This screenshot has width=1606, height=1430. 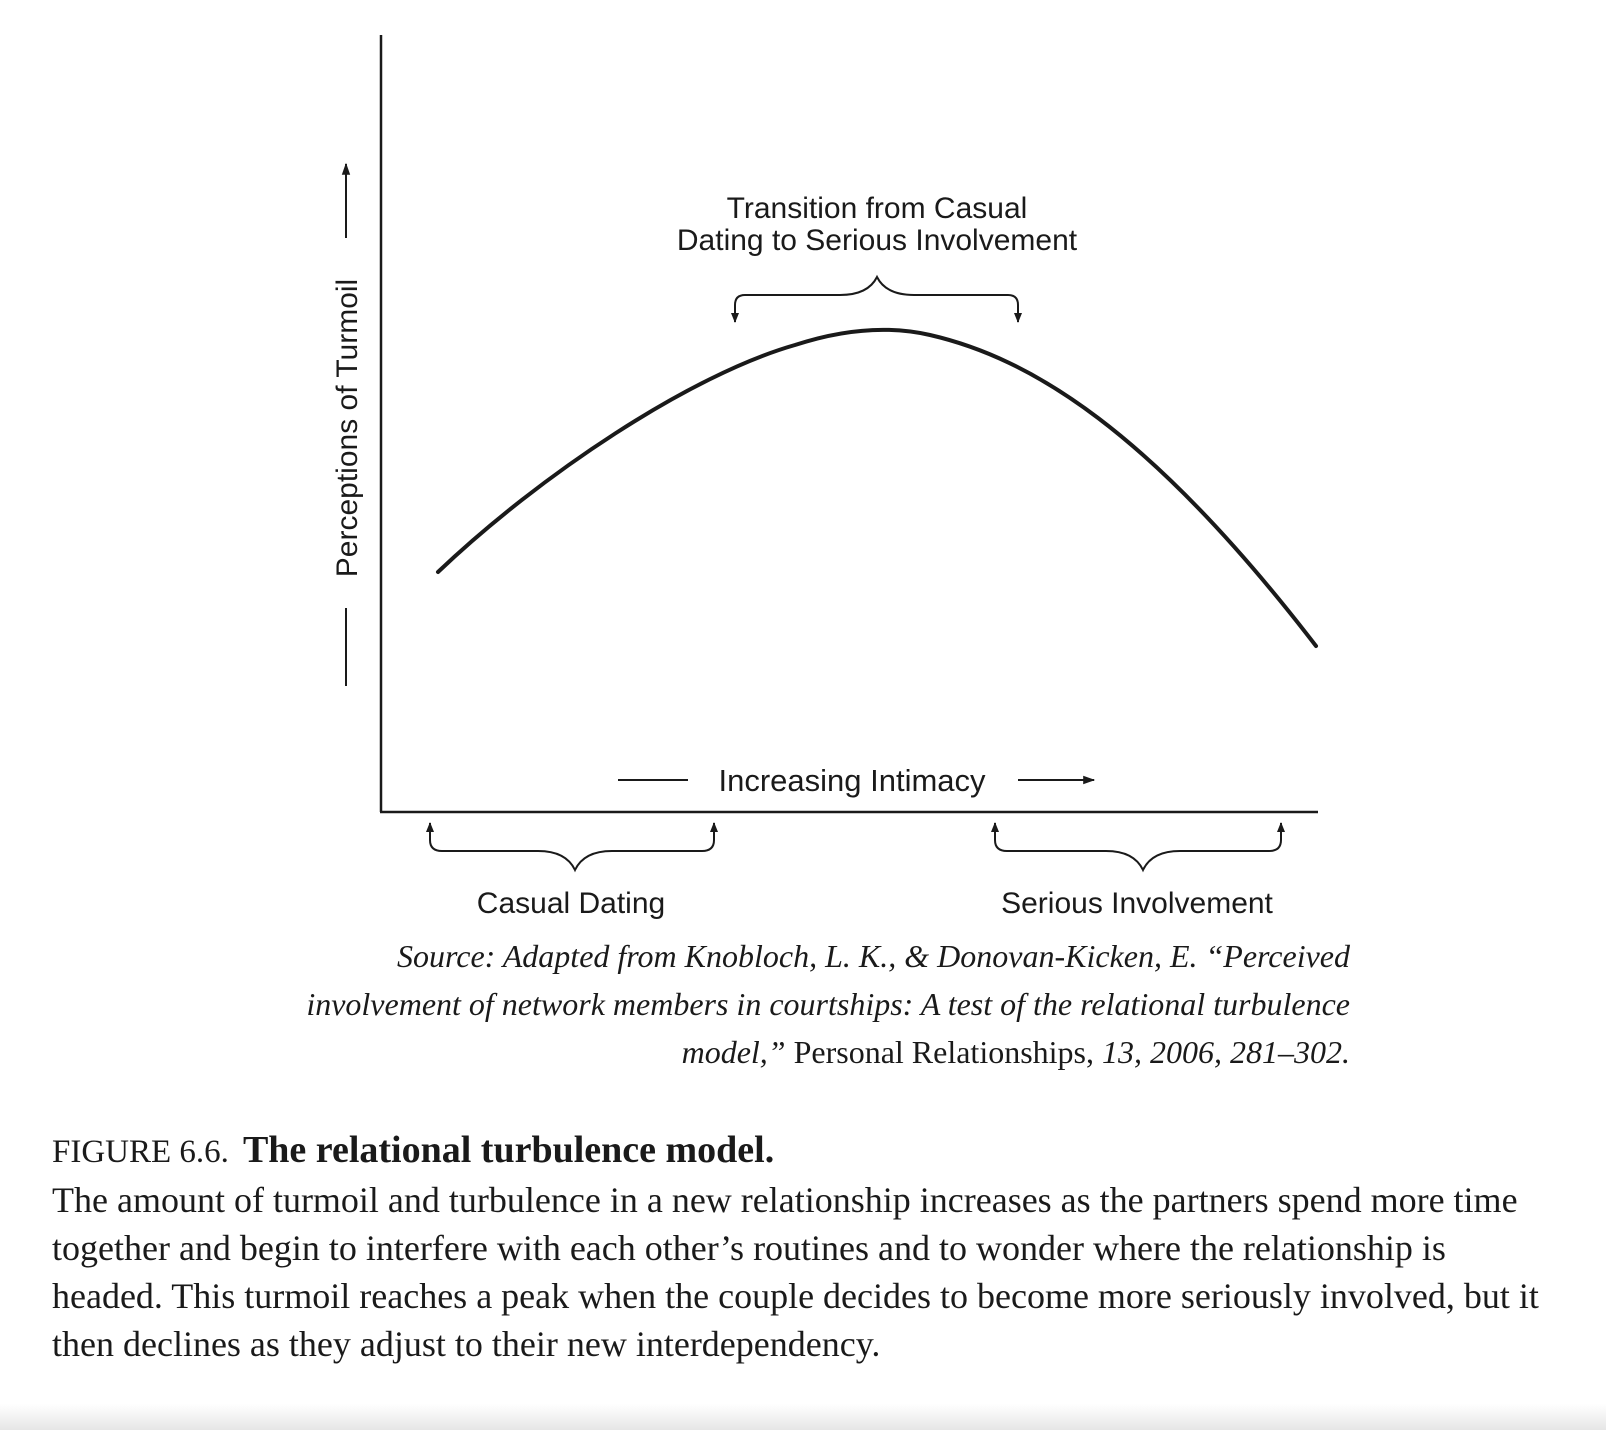 What do you see at coordinates (877, 240) in the screenshot?
I see `transition-annotation-line-2: Dating to Serious Involvement` at bounding box center [877, 240].